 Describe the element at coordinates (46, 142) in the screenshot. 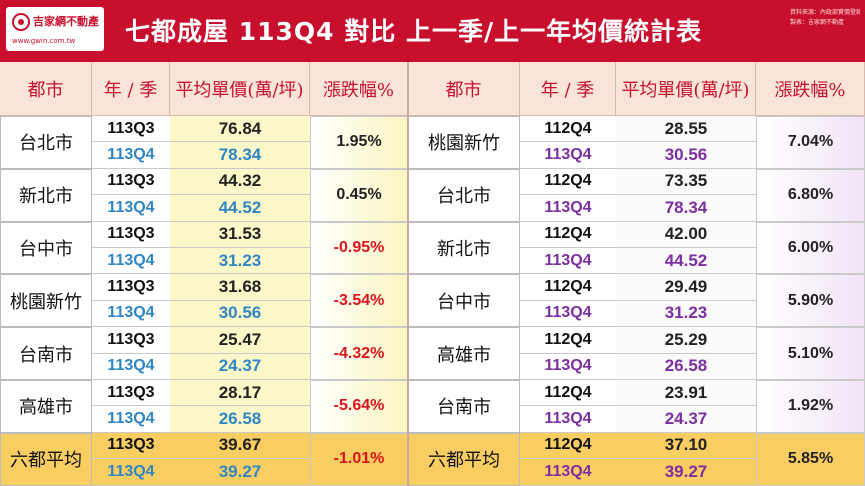

I see `city-cell: 台北市` at that location.